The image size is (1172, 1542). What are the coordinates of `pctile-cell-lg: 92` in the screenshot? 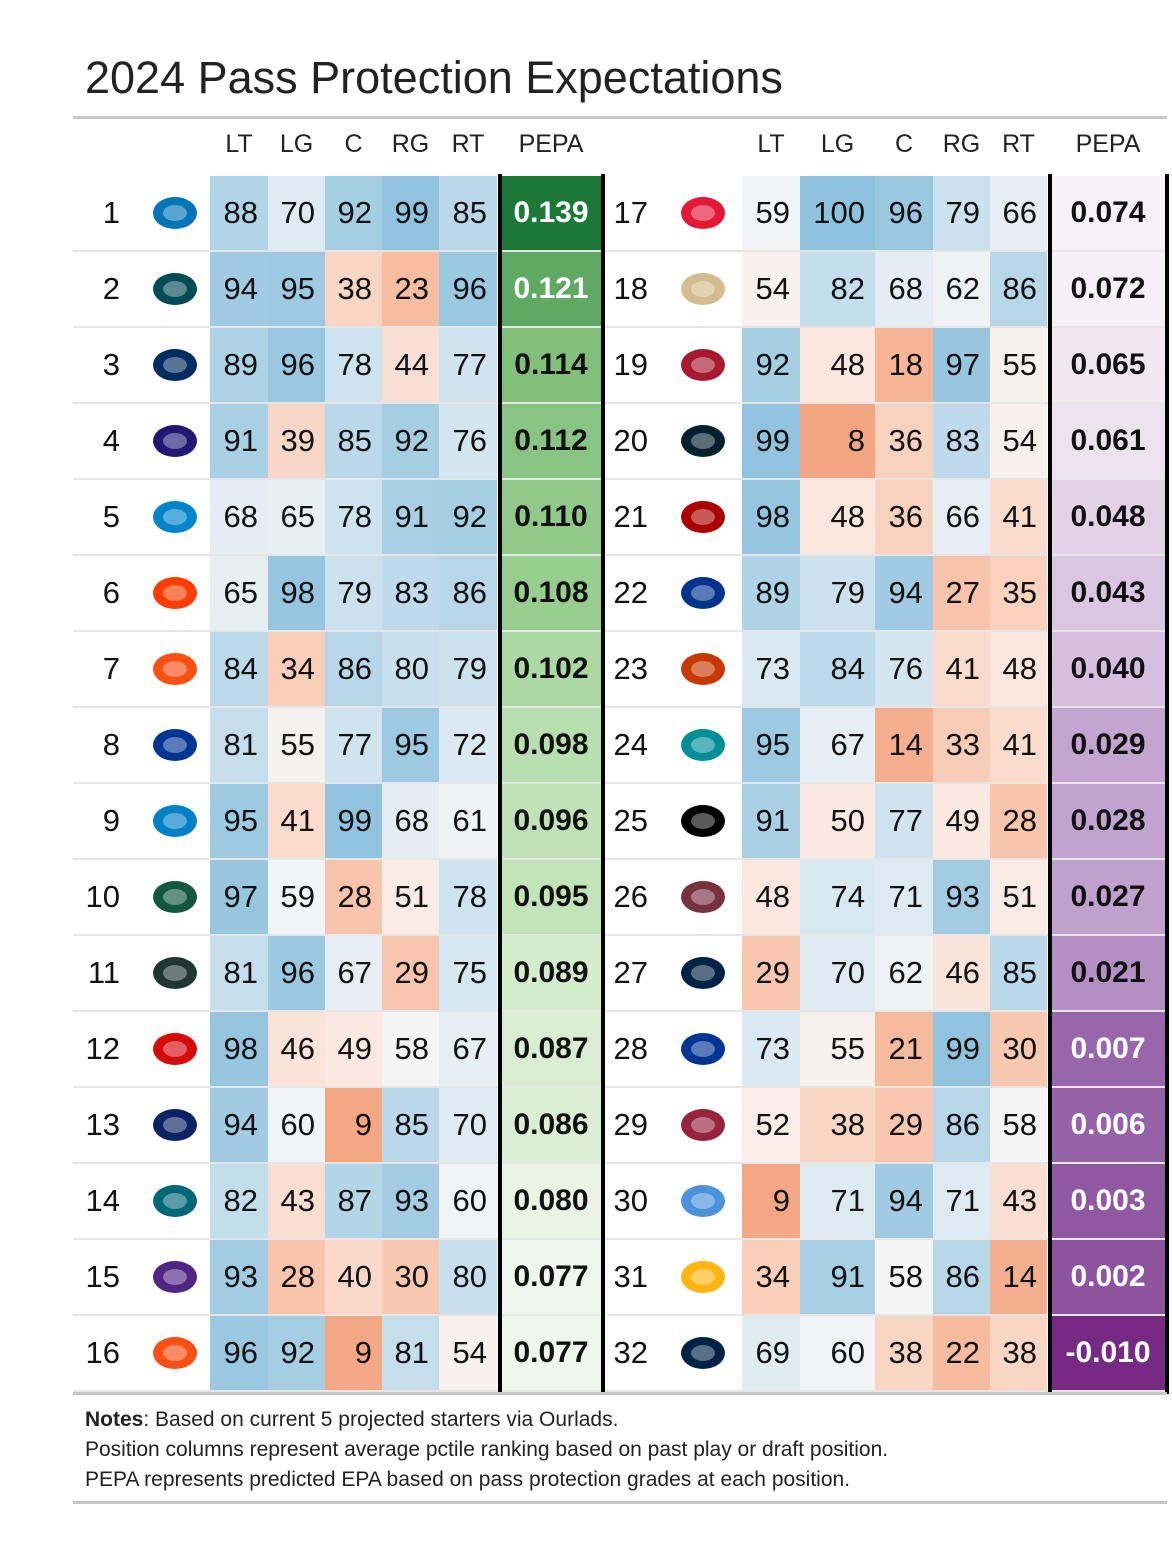 It's located at (296, 1353).